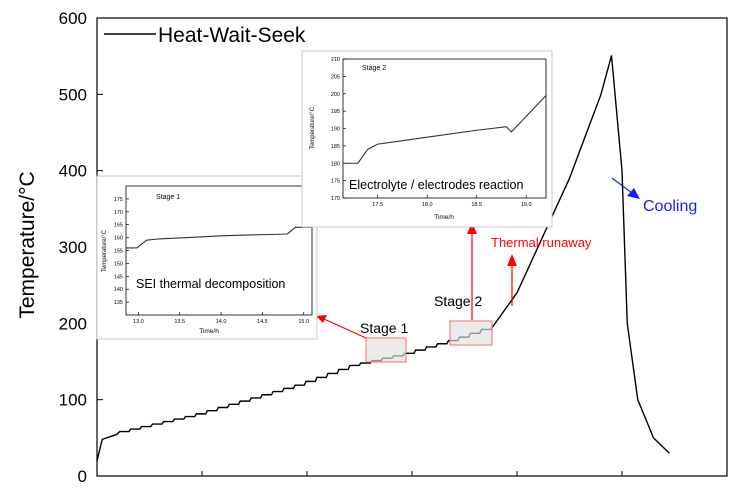 Image resolution: width=741 pixels, height=491 pixels. I want to click on inset-y-tick-label: 135, so click(118, 303).